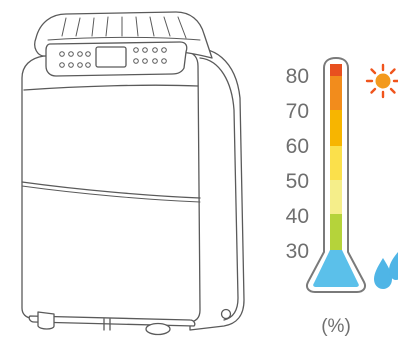  Describe the element at coordinates (111, 87) in the screenshot. I see `unit-panel-bottom-edge` at that location.